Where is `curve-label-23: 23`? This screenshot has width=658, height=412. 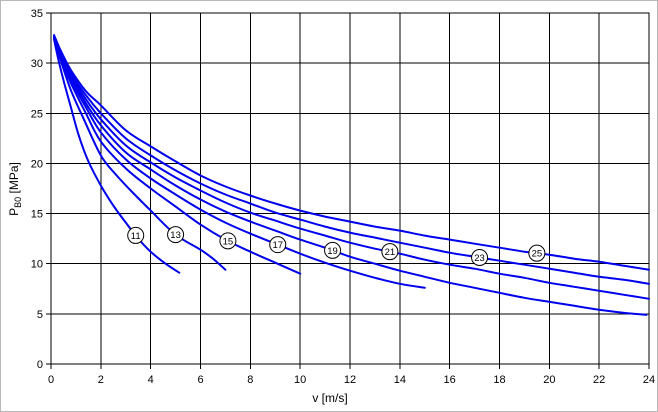 curve-label-23: 23 is located at coordinates (479, 258).